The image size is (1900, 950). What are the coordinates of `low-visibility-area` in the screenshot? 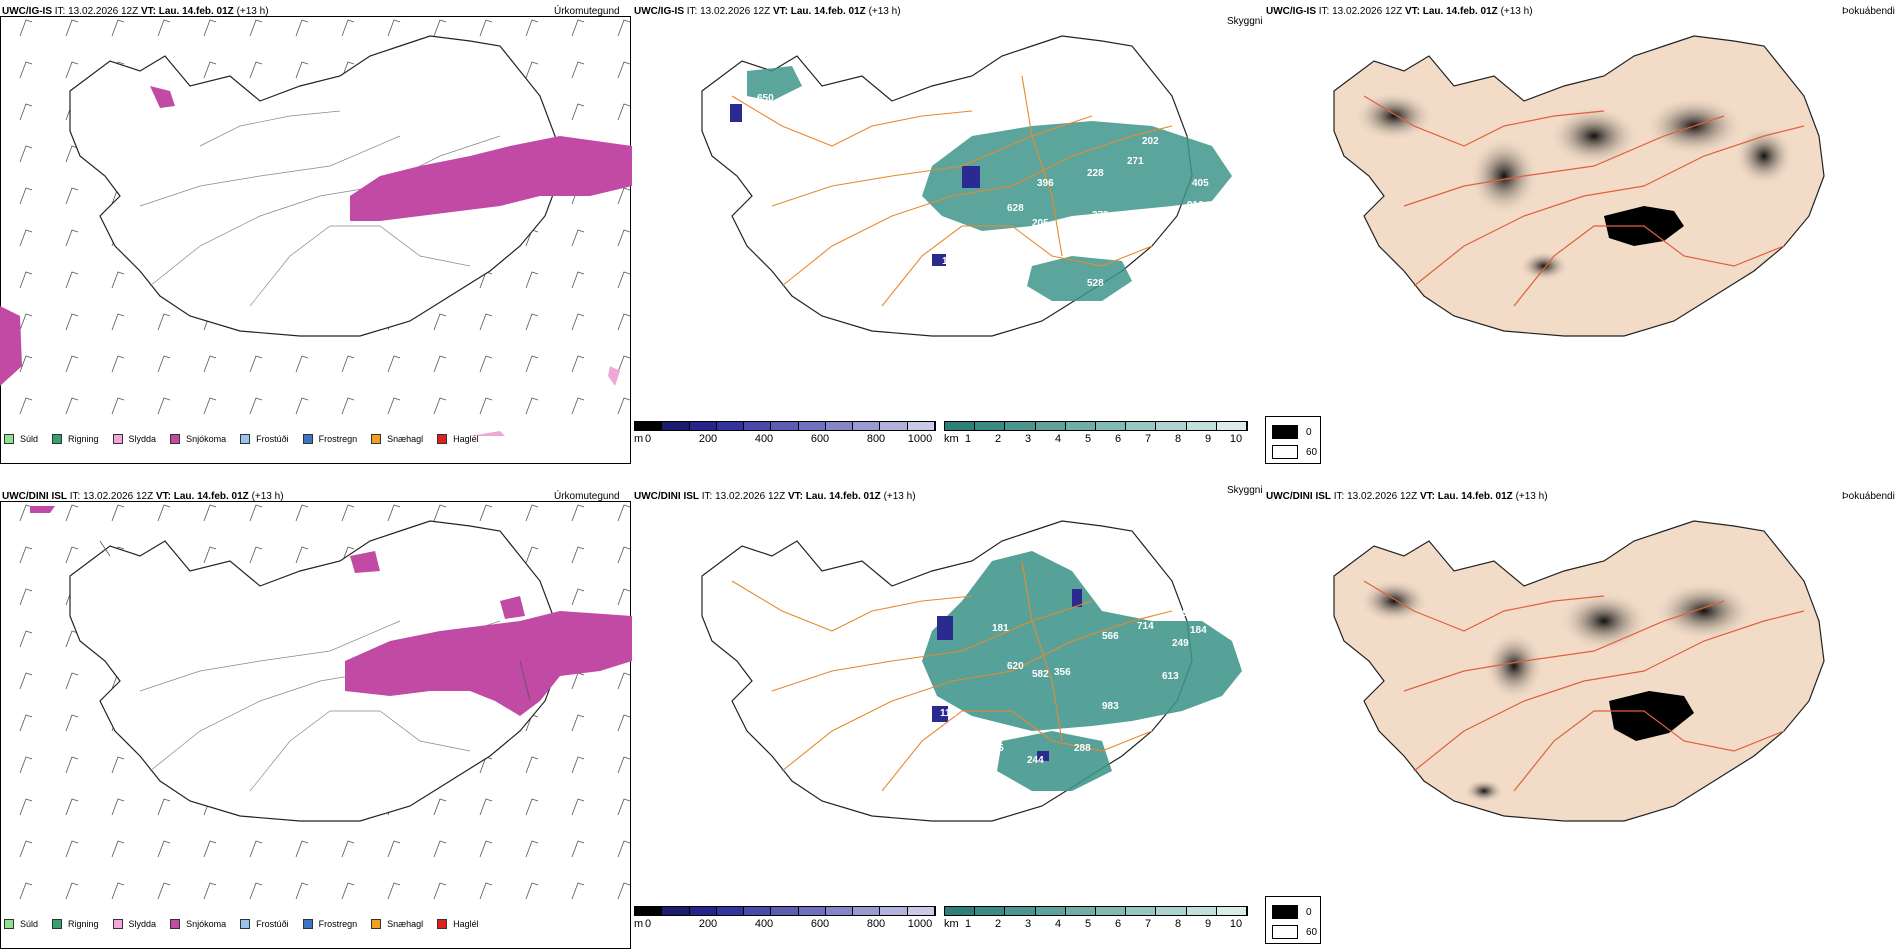 It's located at (989, 183).